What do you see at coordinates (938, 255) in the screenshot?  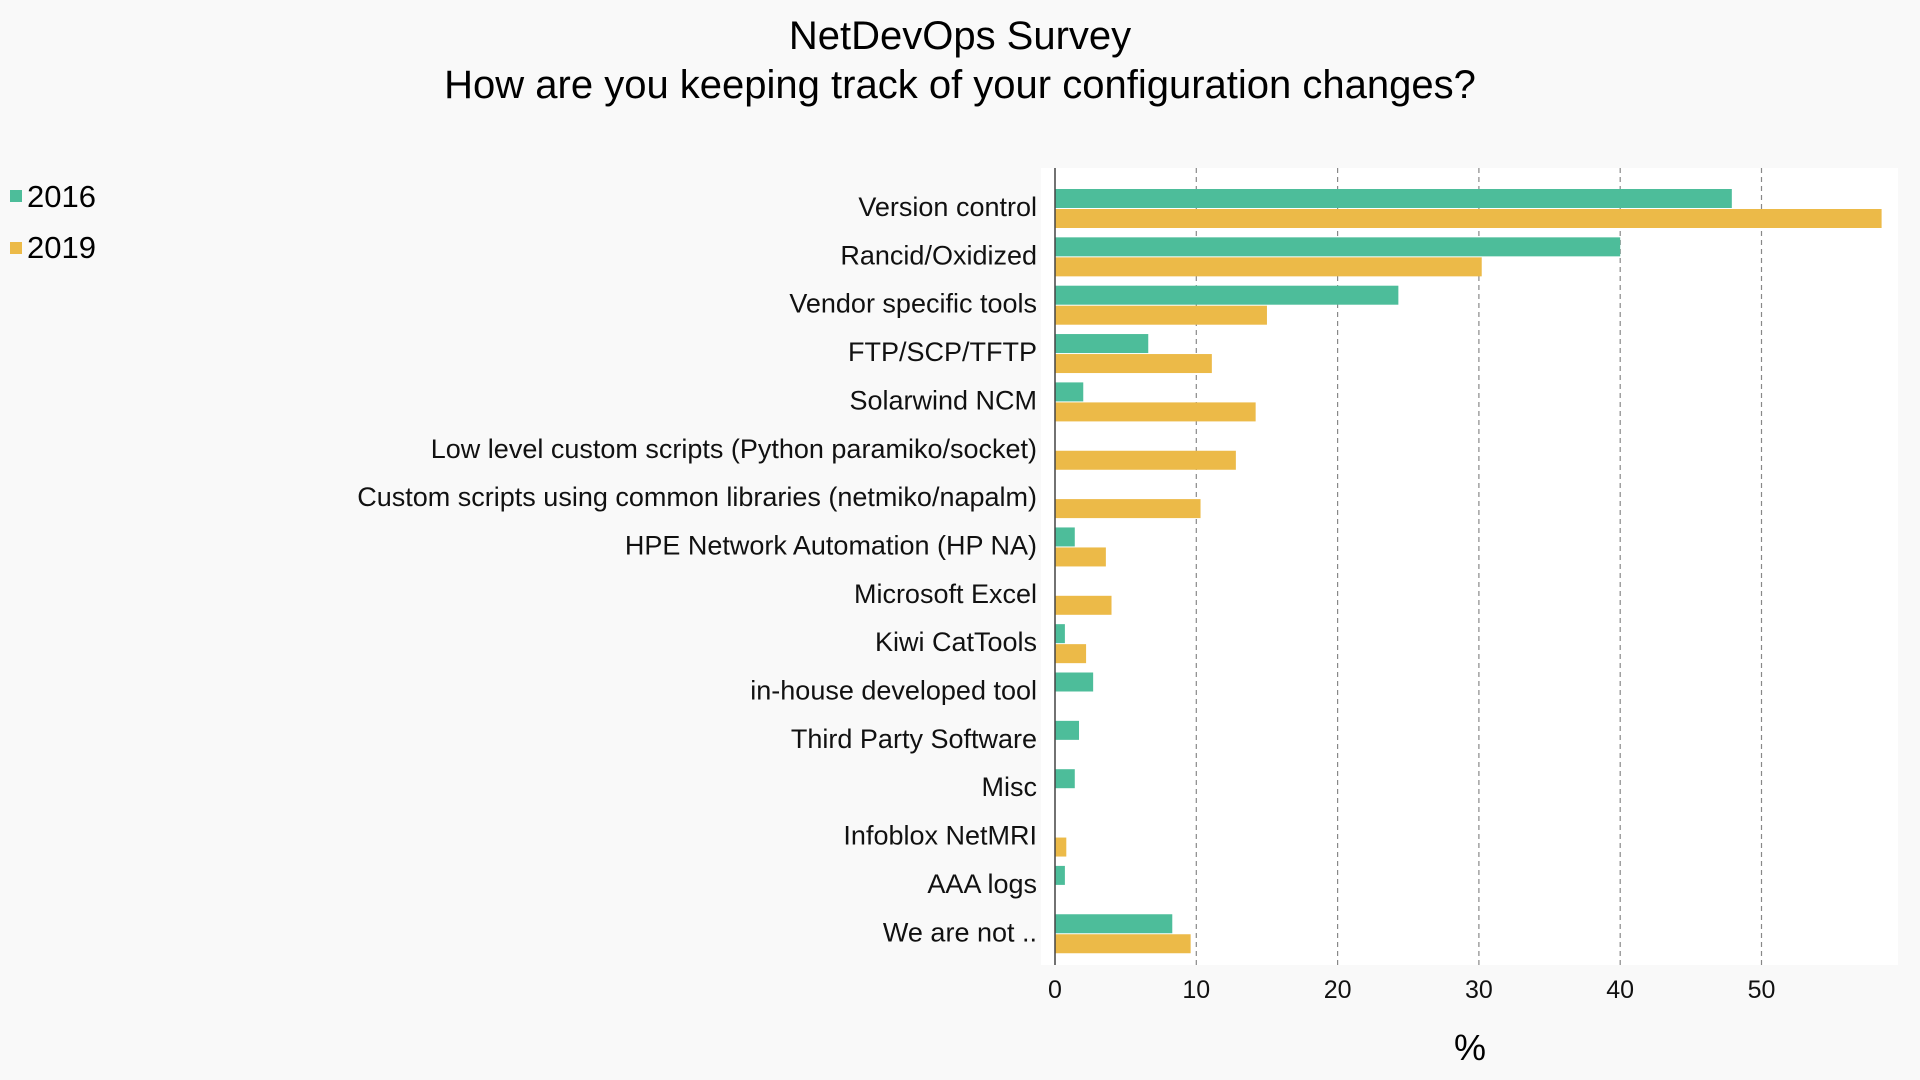 I see `category-label: Rancid/Oxidized` at bounding box center [938, 255].